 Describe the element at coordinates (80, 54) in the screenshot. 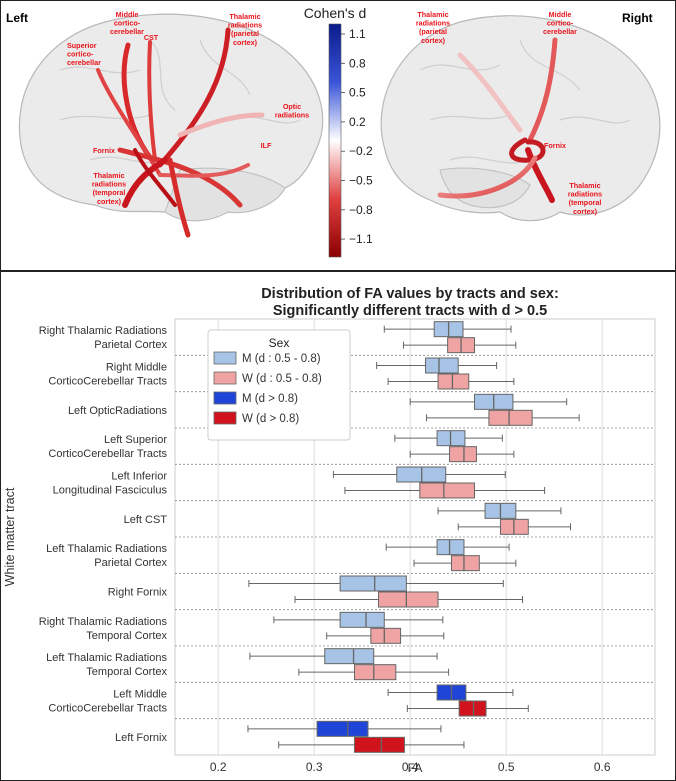

I see `left-annotation-scc: cortico-` at that location.